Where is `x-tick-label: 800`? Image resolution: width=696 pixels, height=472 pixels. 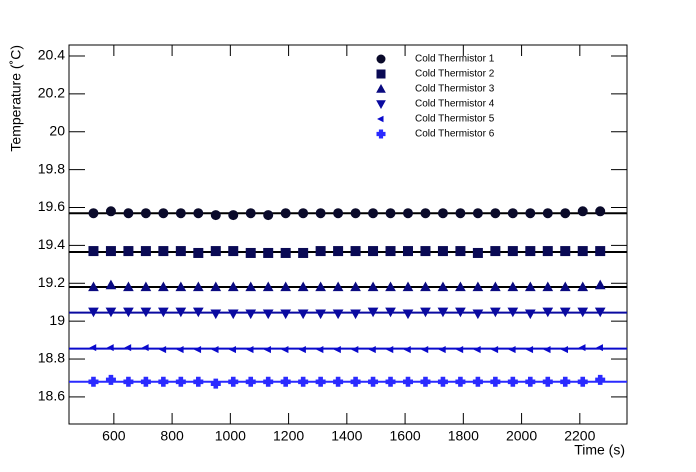
x-tick-label: 800 is located at coordinates (172, 436).